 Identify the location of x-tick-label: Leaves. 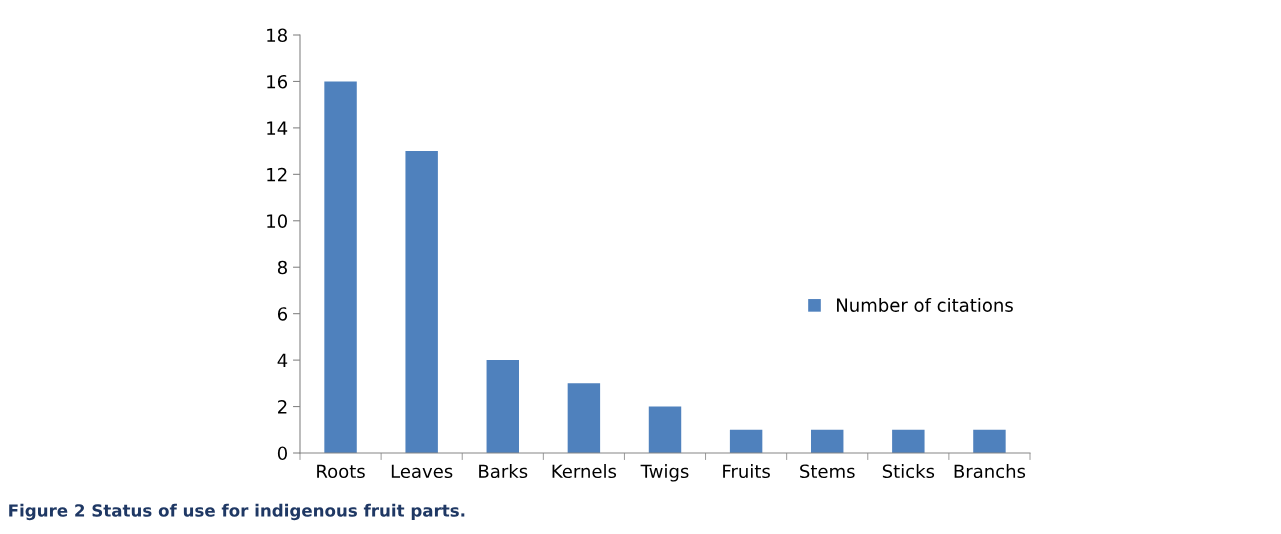
(422, 471).